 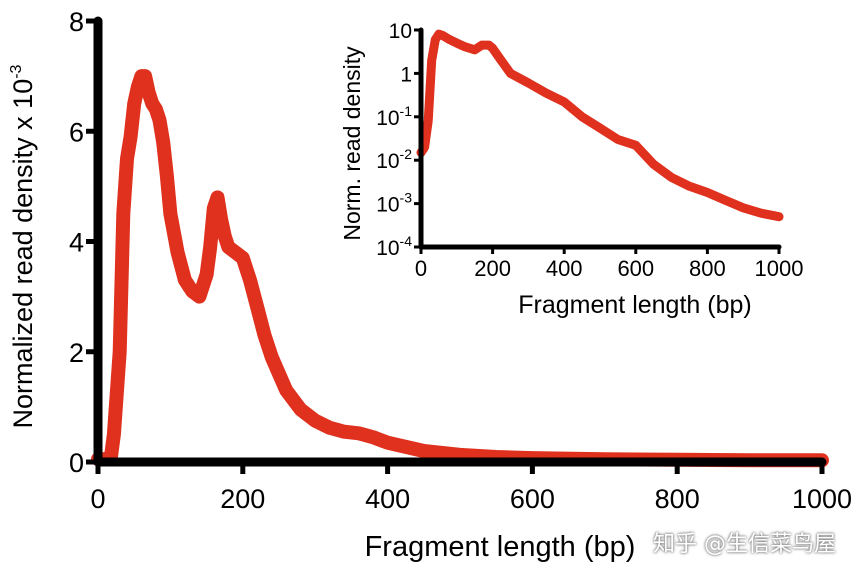 I want to click on inset-x-axis-title: Fragment length (bp), so click(x=634, y=305).